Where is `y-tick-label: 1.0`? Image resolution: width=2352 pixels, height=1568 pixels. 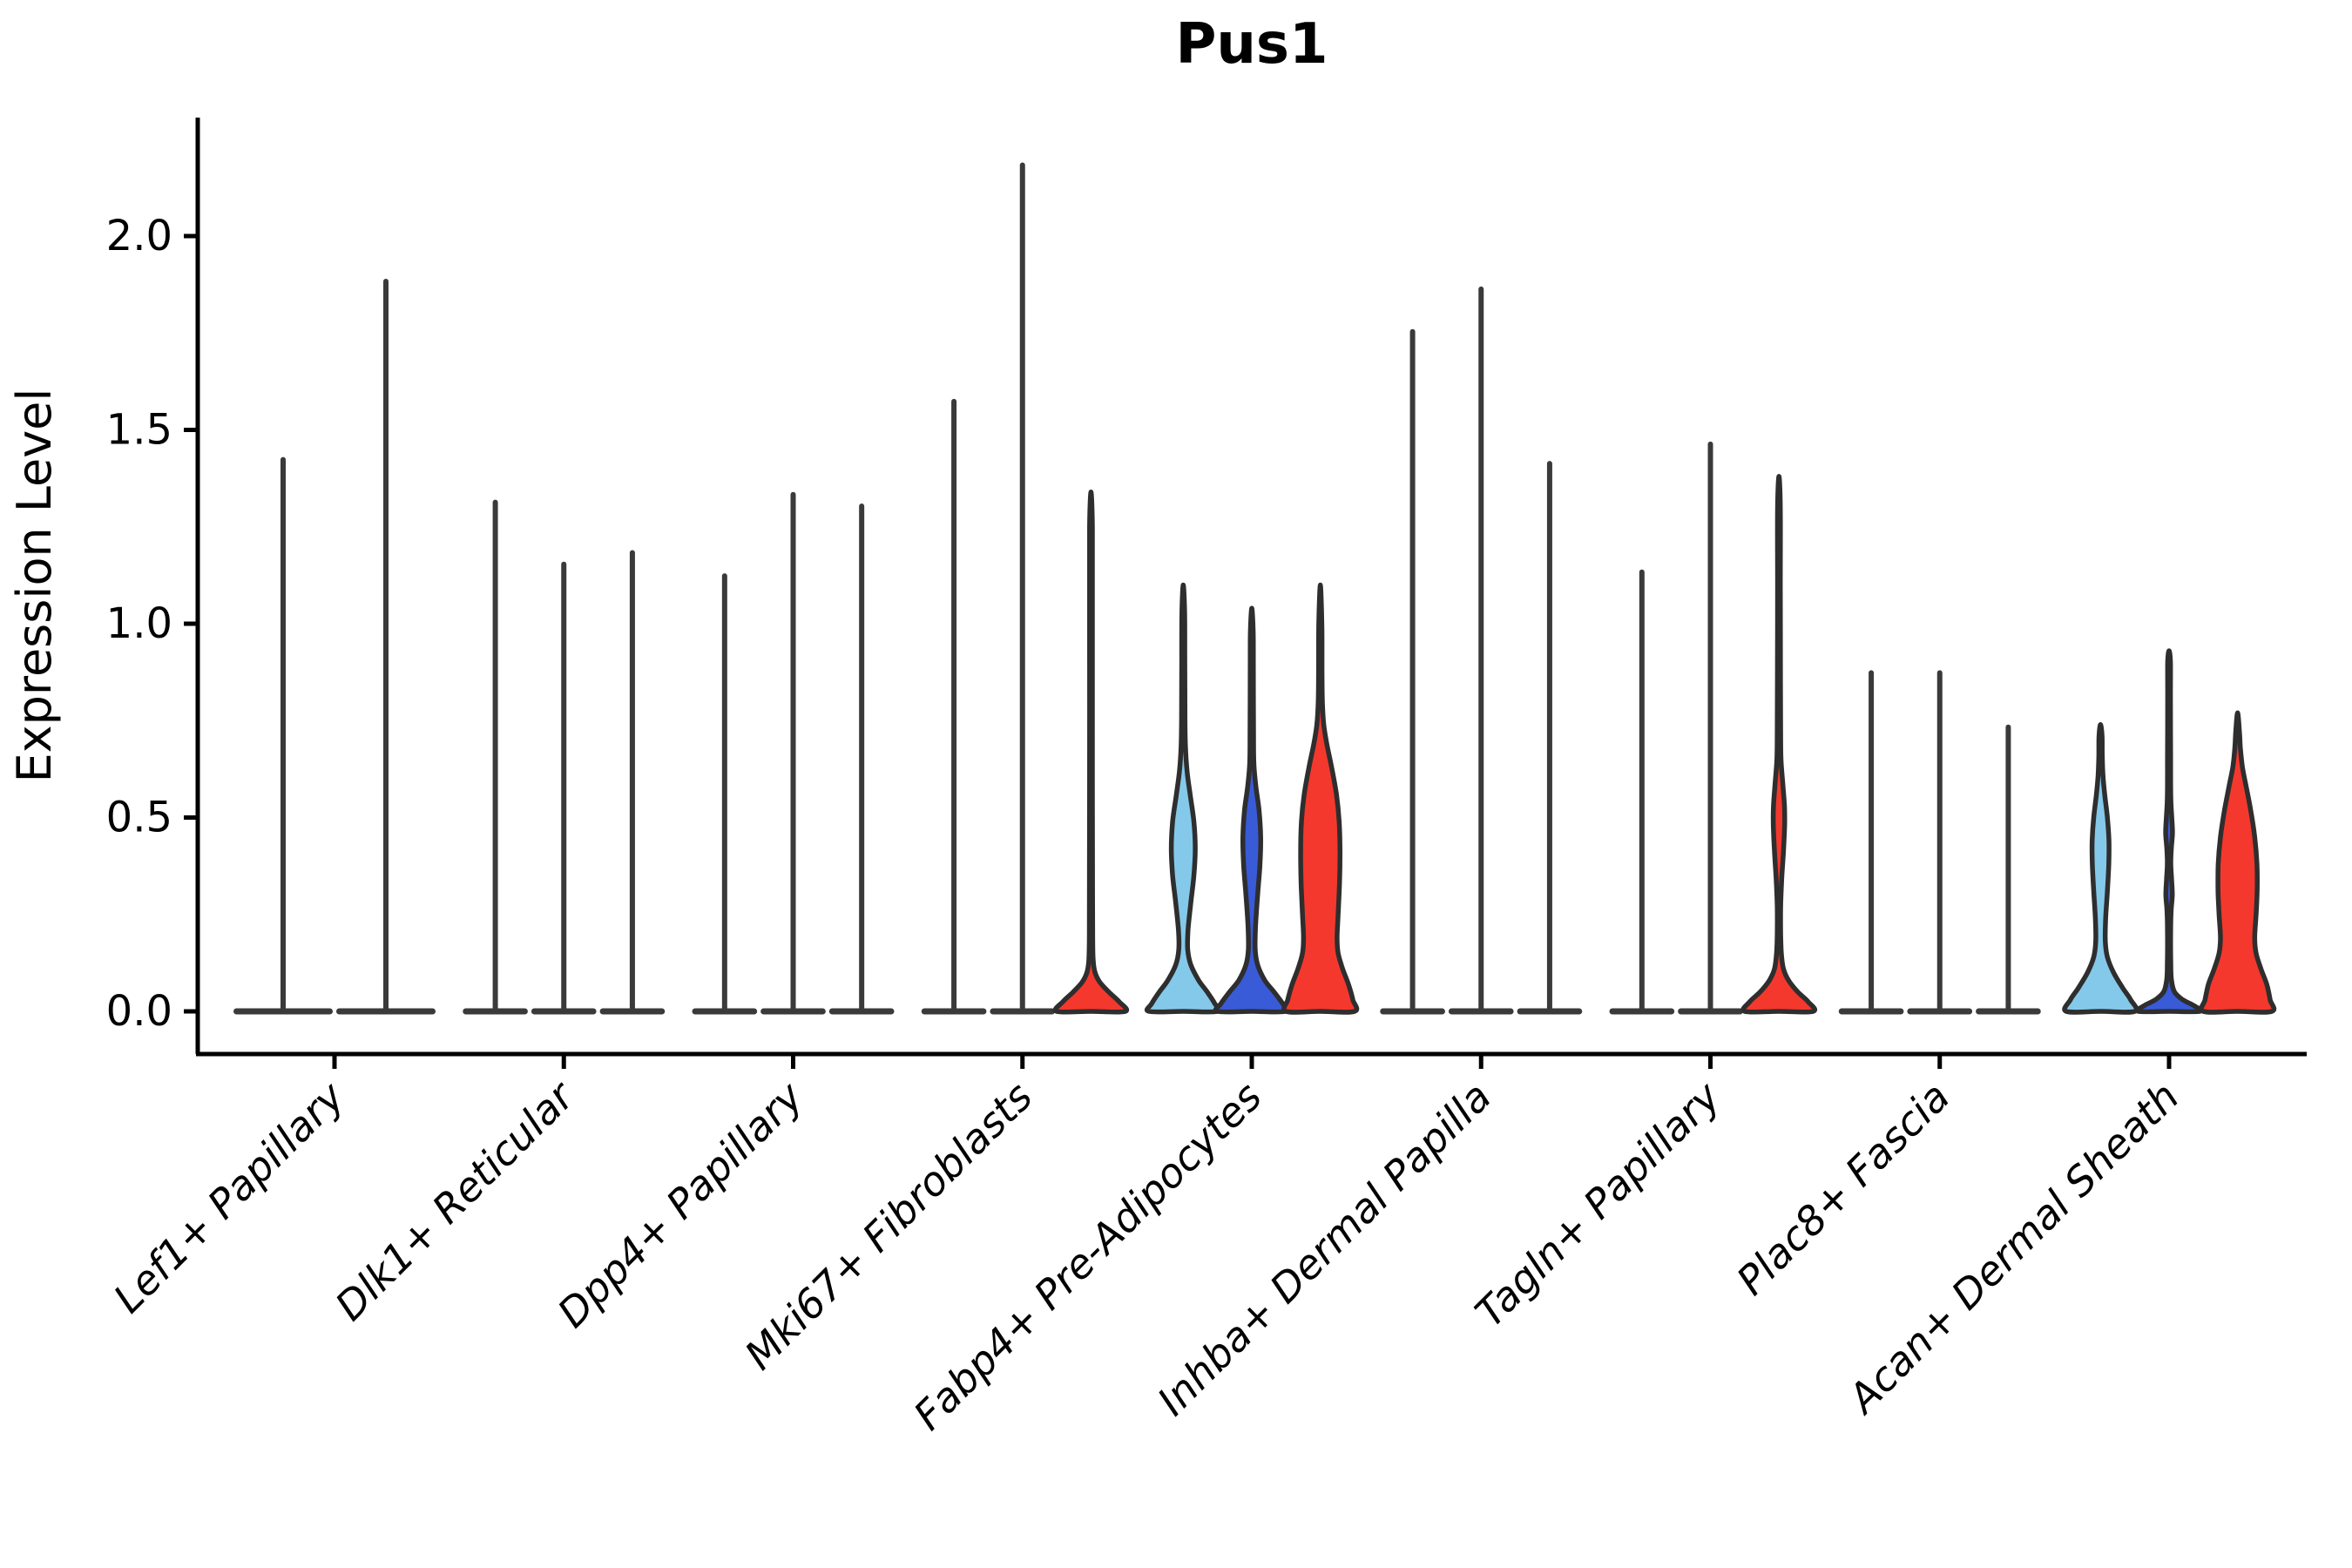 y-tick-label: 1.0 is located at coordinates (139, 623).